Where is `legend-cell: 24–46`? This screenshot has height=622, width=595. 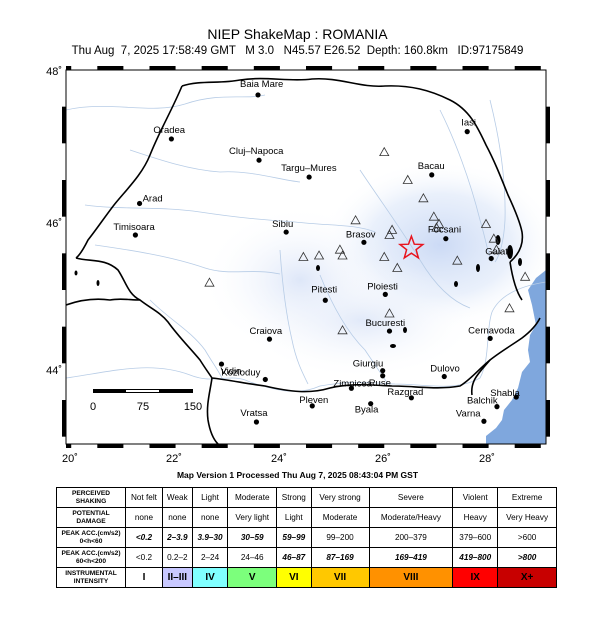 legend-cell: 24–46 is located at coordinates (252, 557).